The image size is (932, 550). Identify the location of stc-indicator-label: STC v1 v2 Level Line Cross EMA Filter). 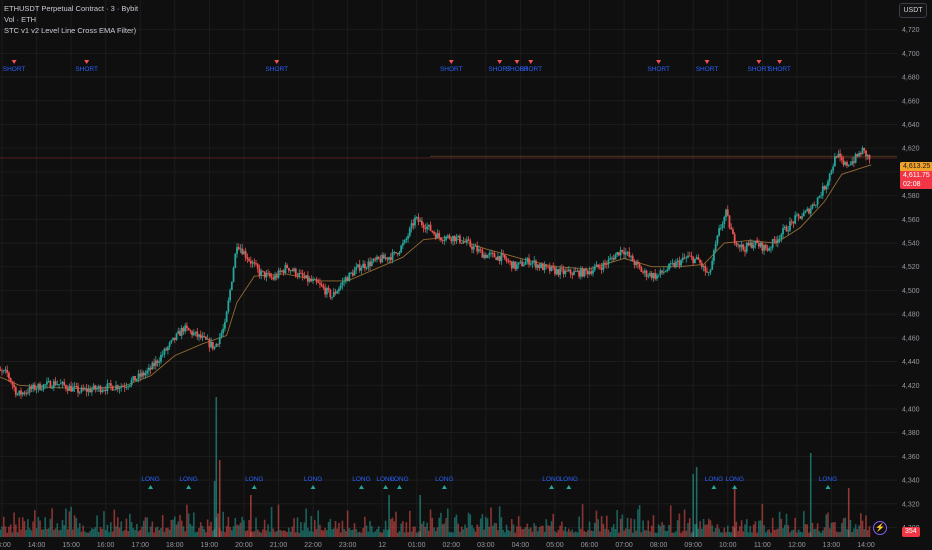
(70, 30).